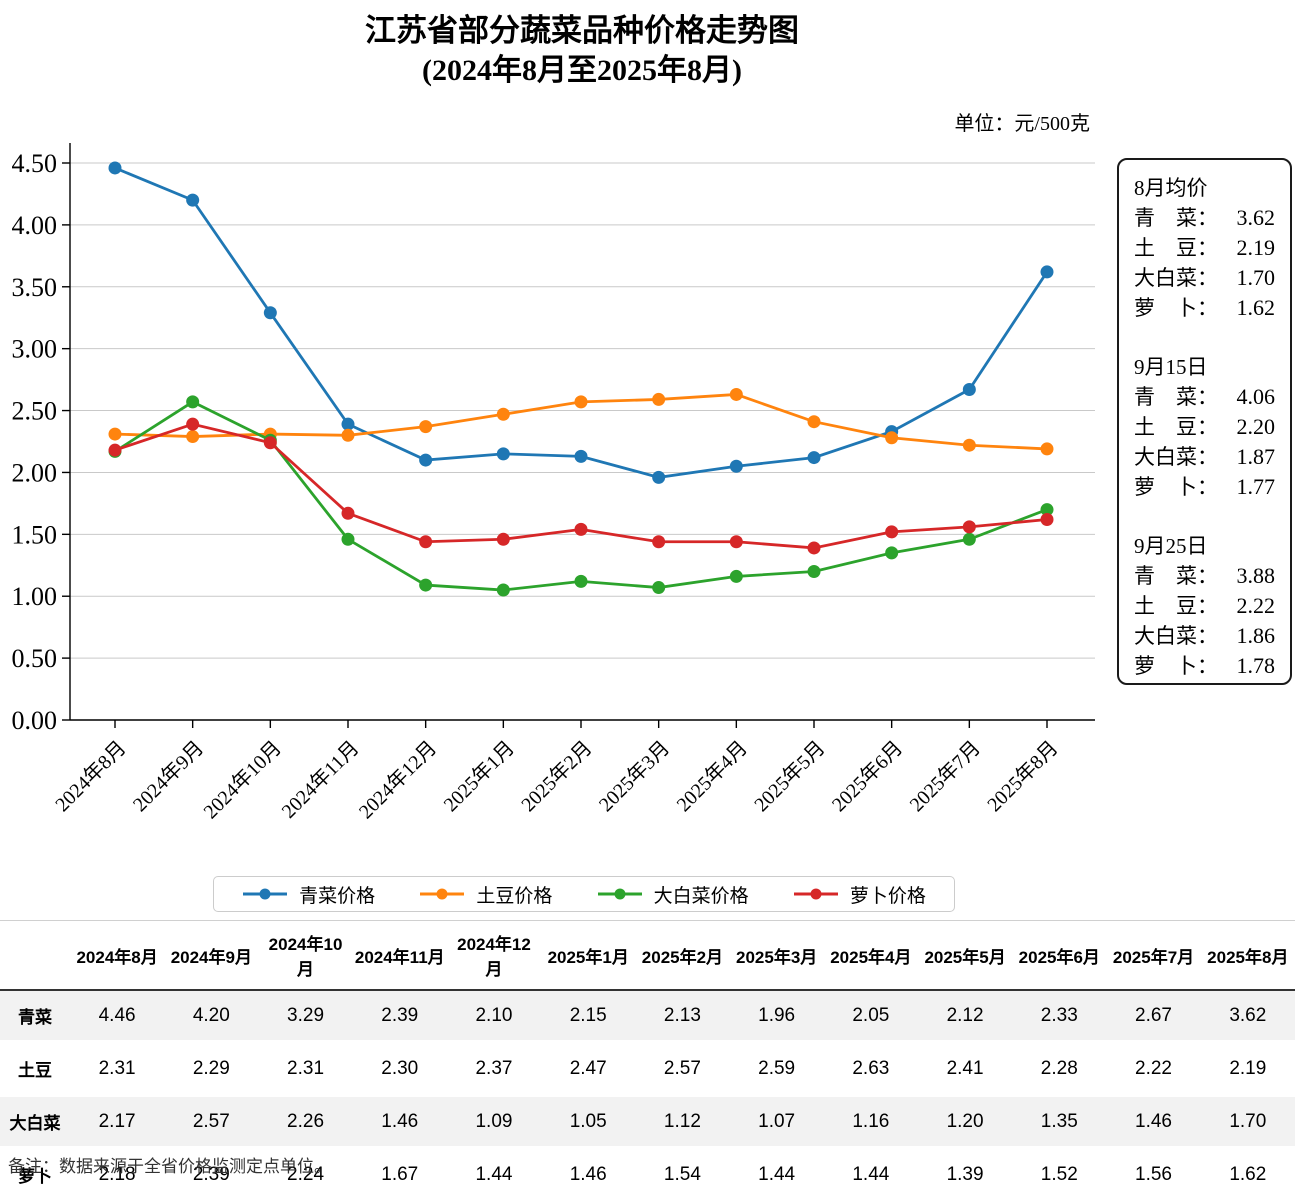 The width and height of the screenshot is (1295, 1198). Describe the element at coordinates (870, 1017) in the screenshot. I see `table-cell: 2.05` at that location.